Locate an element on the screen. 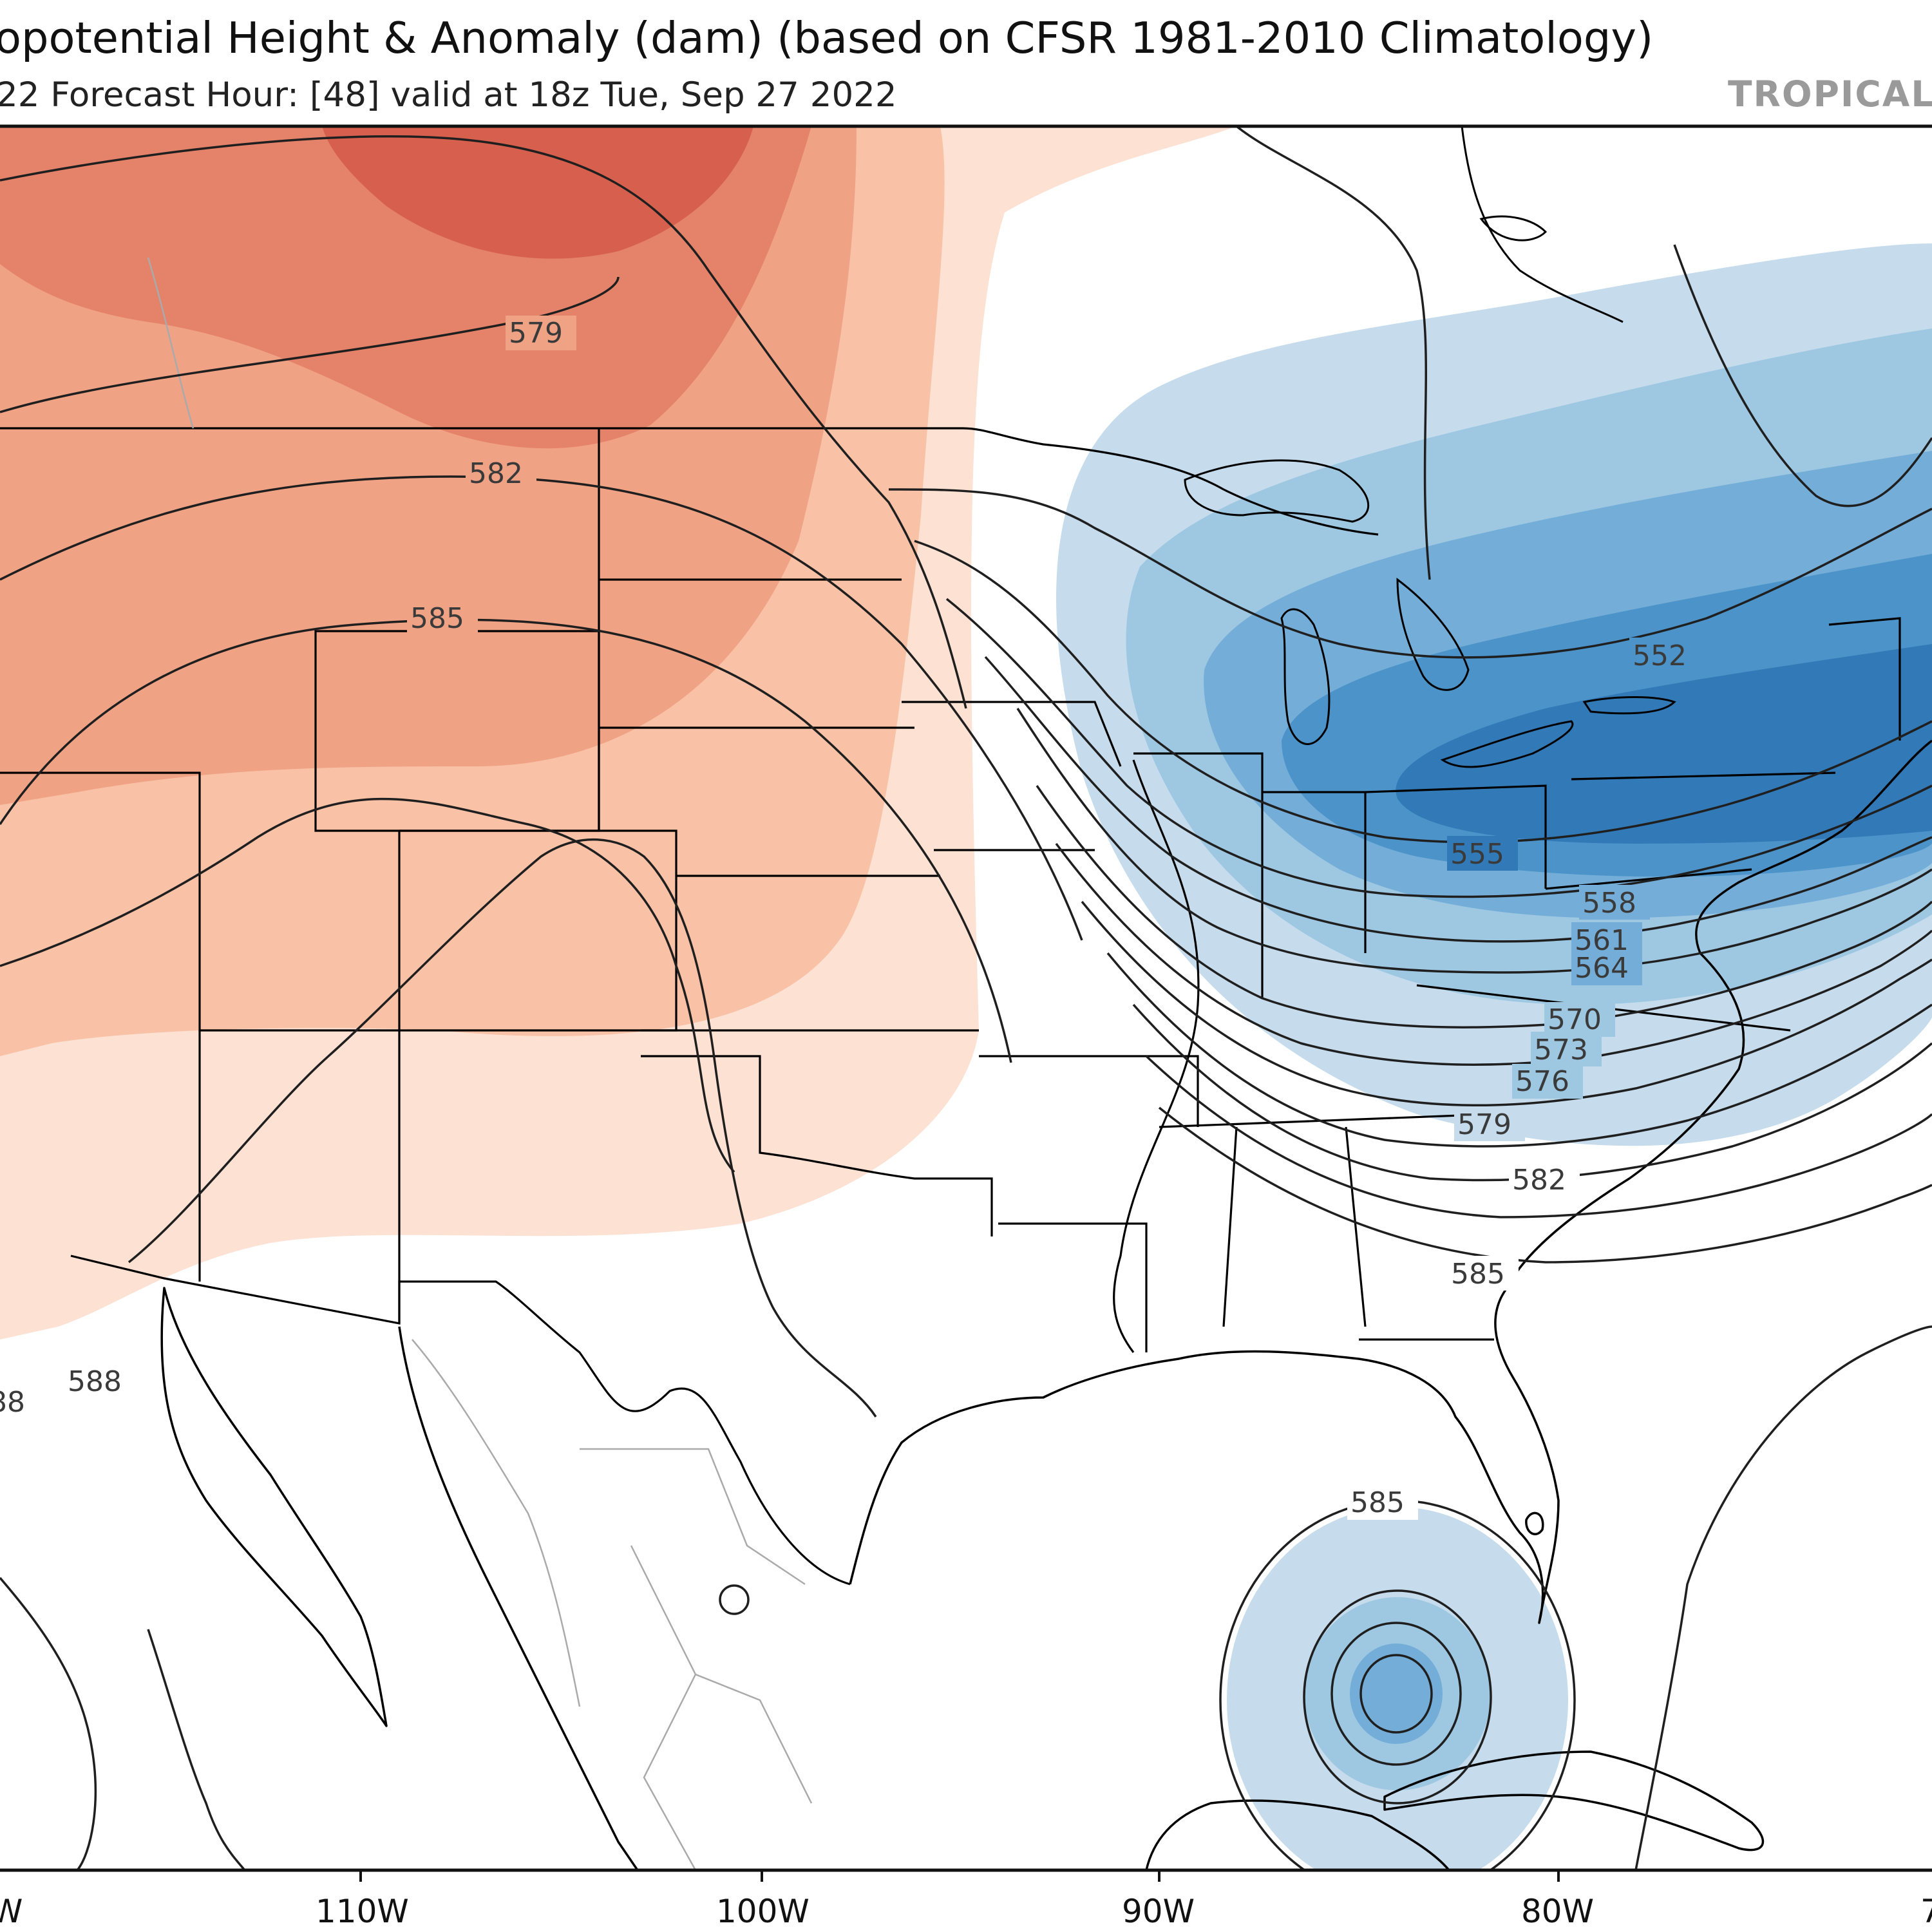  contour-label-585-north: 585 is located at coordinates (437, 619).